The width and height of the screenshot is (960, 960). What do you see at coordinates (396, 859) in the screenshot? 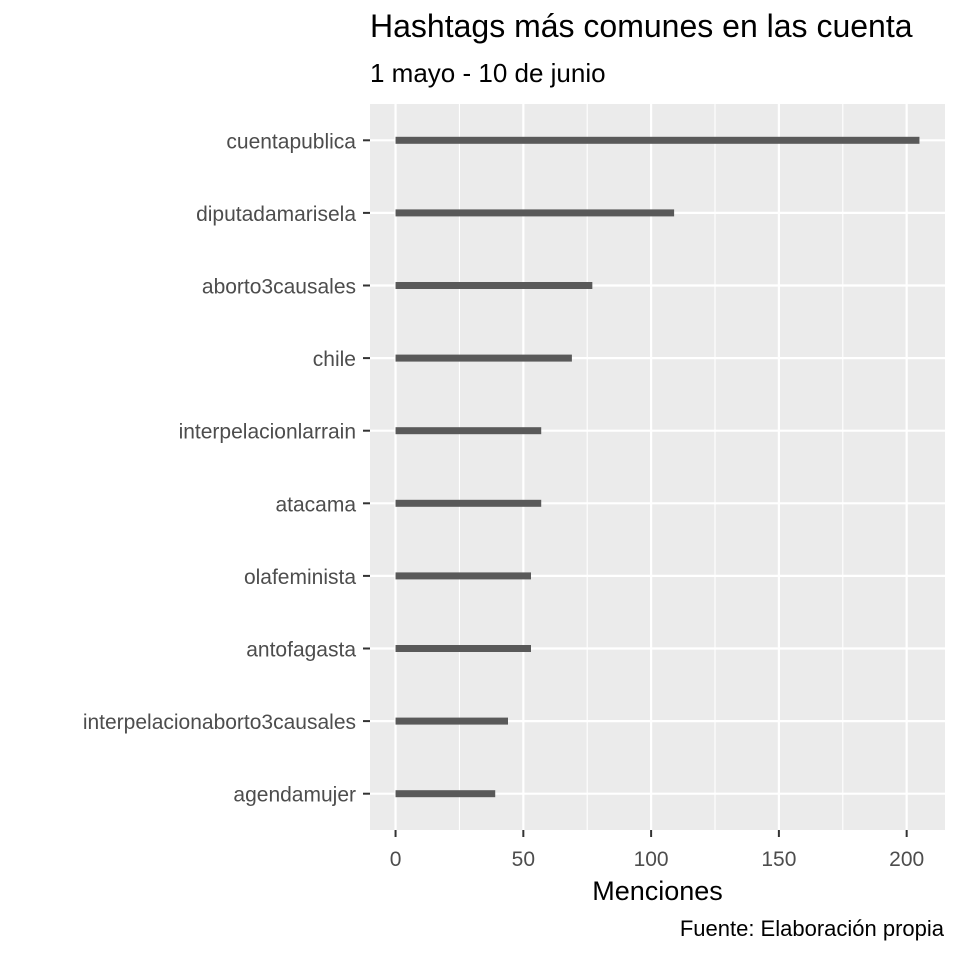
I see `x-tick-label: 0` at bounding box center [396, 859].